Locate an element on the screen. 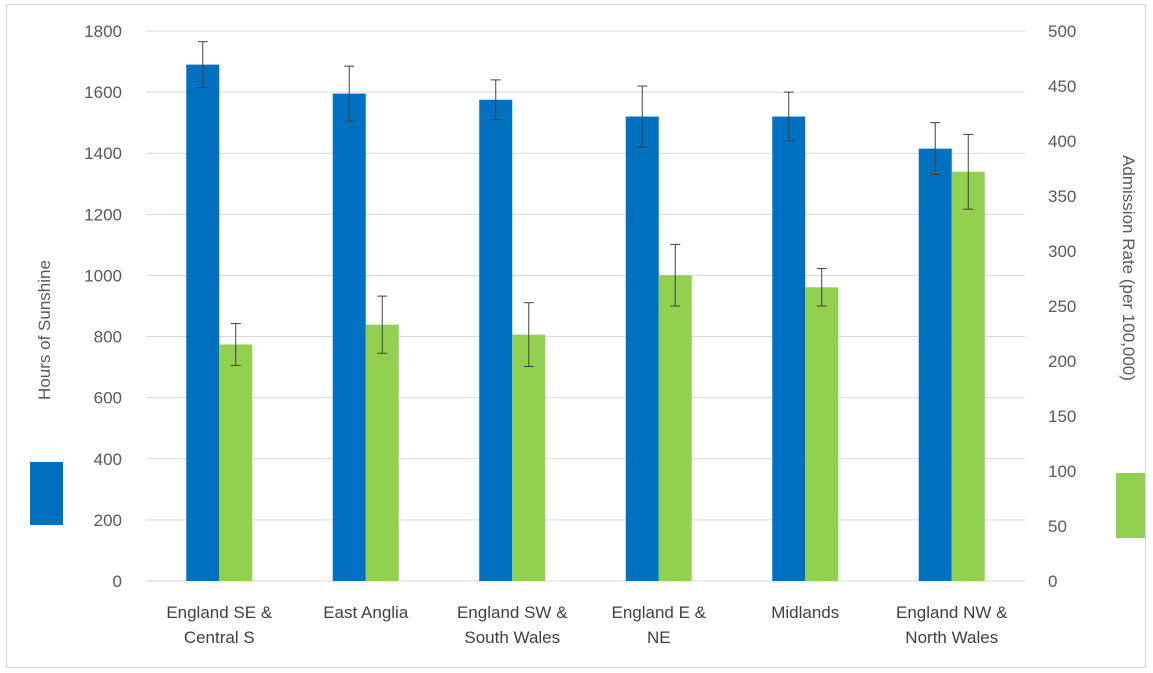  x-category-label: Midlands is located at coordinates (805, 612).